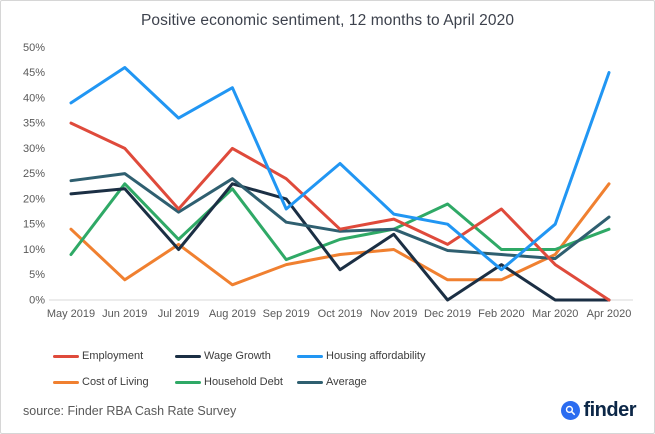 The width and height of the screenshot is (655, 434). I want to click on legend-item-average: Average, so click(361, 382).